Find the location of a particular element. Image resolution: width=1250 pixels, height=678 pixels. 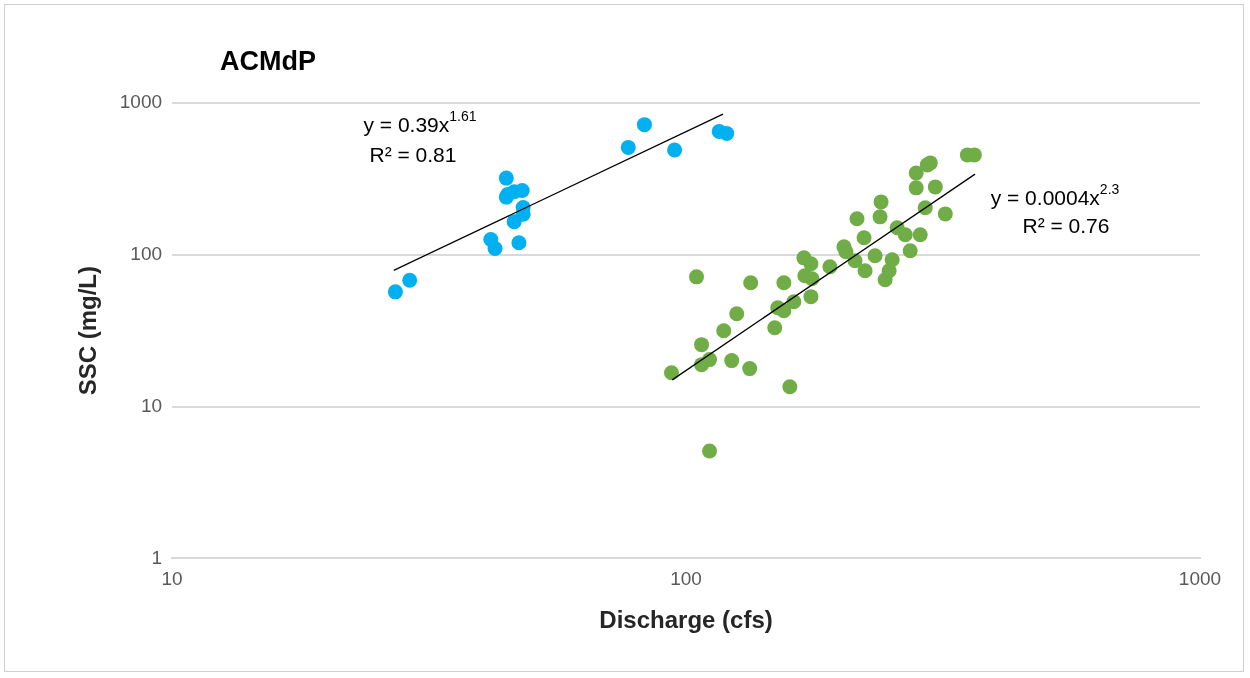

chart-title: ACMdP is located at coordinates (268, 61).